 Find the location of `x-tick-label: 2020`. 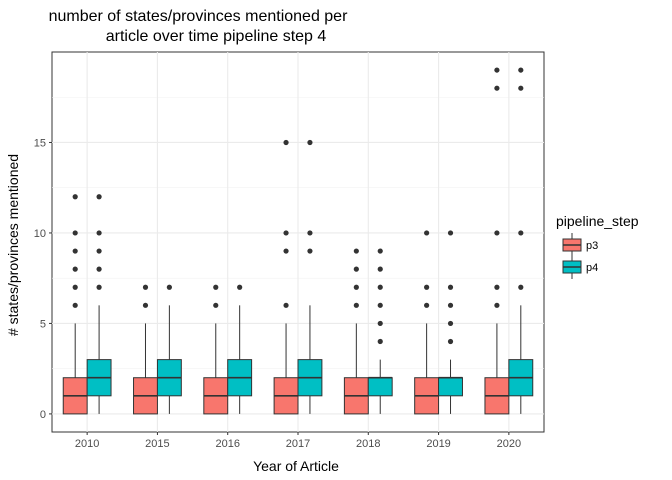

x-tick-label: 2020 is located at coordinates (509, 444).